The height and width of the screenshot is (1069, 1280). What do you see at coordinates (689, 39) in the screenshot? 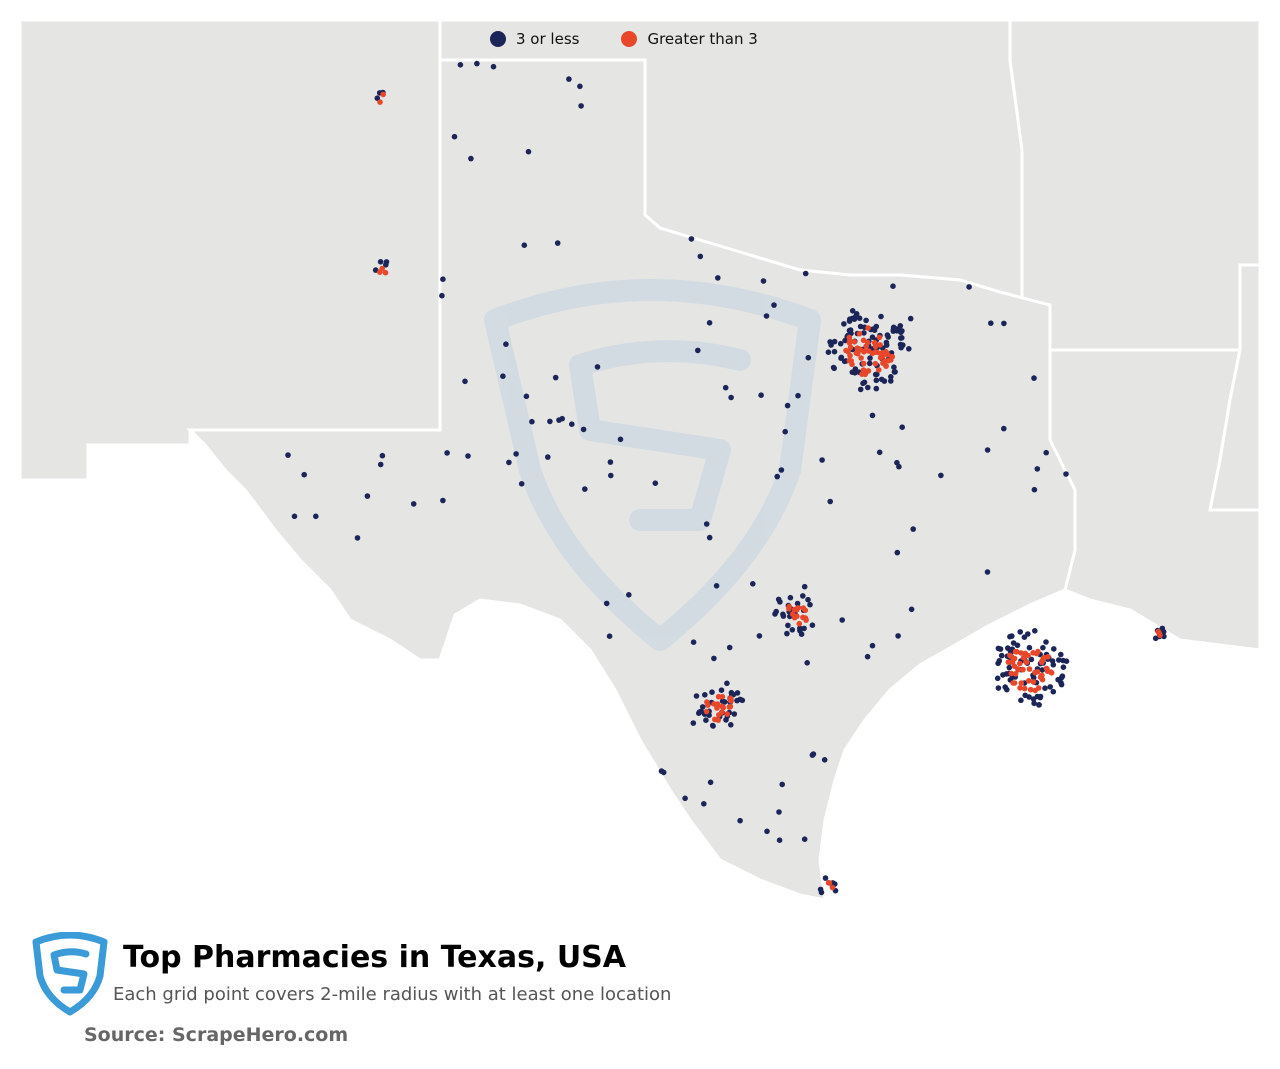
I see `legend-item-high: Greater than 3` at bounding box center [689, 39].